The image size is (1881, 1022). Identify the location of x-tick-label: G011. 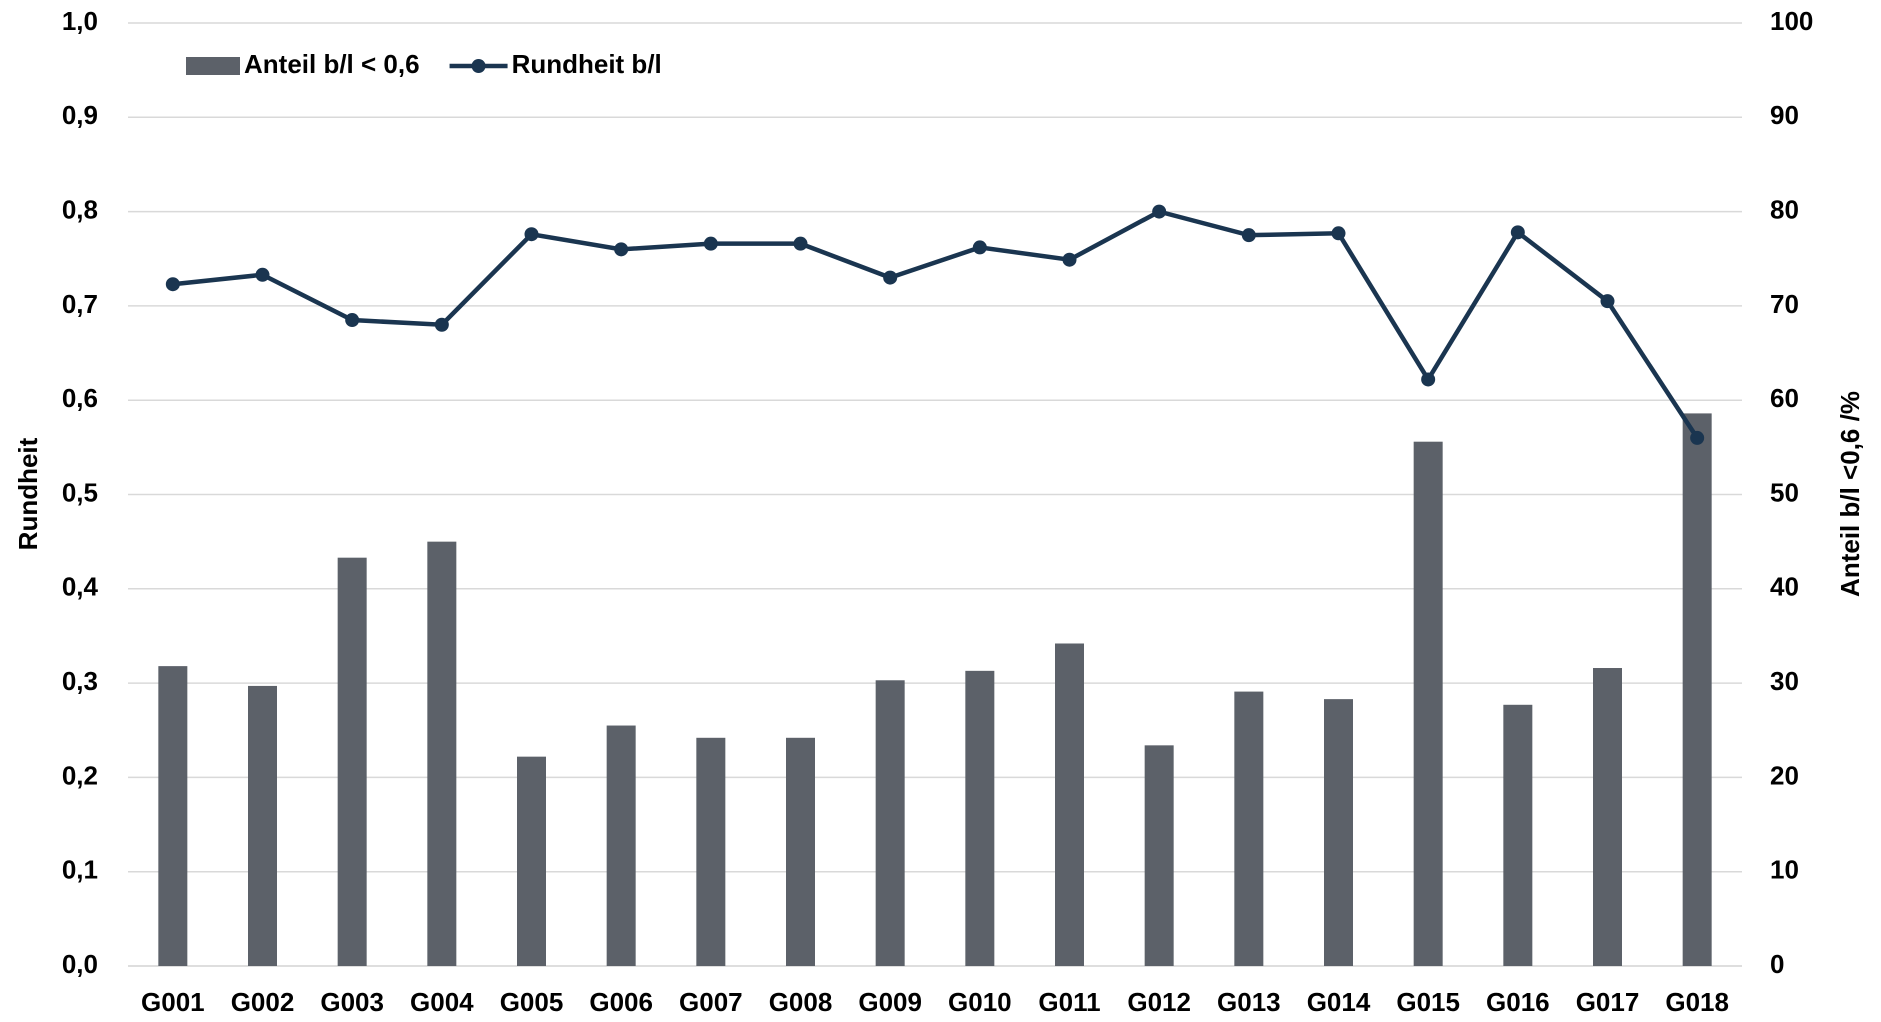
(1069, 1002).